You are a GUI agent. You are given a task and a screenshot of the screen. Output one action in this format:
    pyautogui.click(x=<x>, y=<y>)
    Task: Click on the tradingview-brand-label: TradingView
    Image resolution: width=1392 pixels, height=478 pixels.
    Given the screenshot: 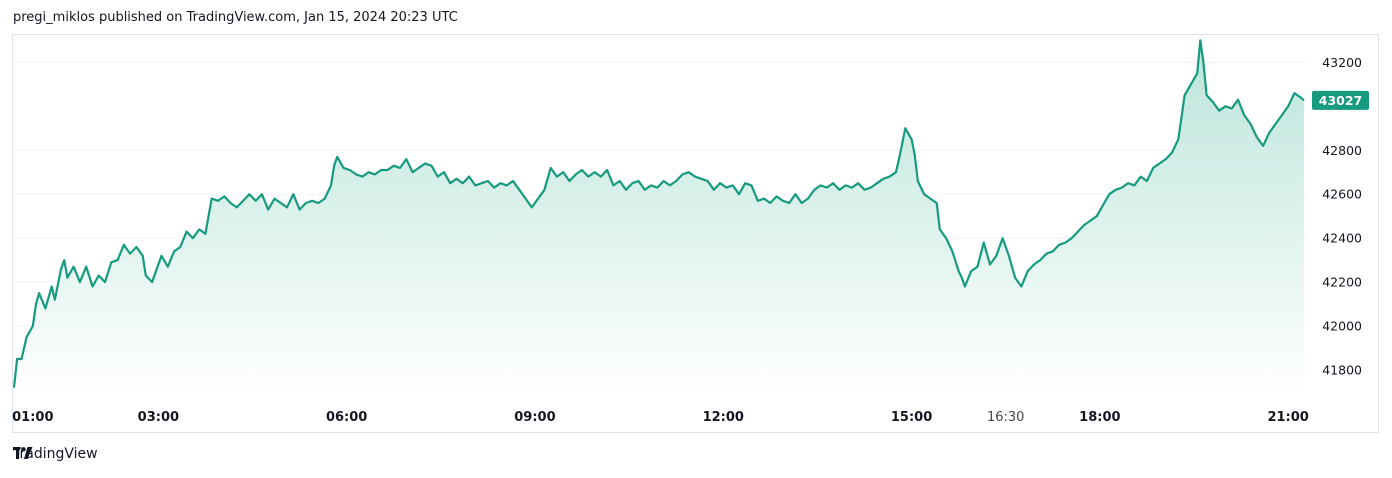 What is the action you would take?
    pyautogui.click(x=55, y=454)
    